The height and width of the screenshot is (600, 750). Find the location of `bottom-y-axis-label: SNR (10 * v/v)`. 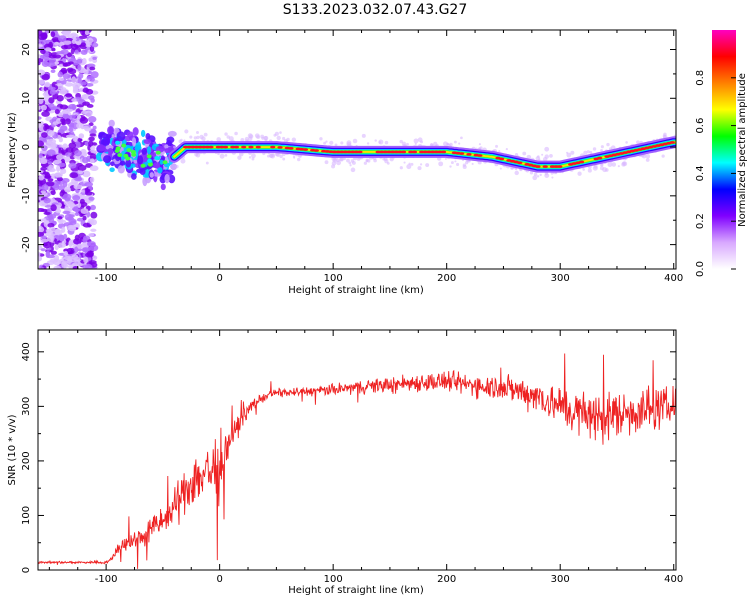

bottom-y-axis-label: SNR (10 * v/v) is located at coordinates (12, 449).